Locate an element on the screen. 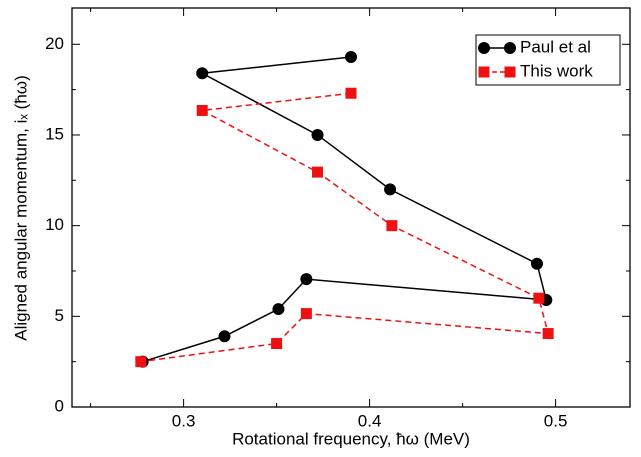 This screenshot has height=457, width=641. y-tick-label: 10 is located at coordinates (54, 224).